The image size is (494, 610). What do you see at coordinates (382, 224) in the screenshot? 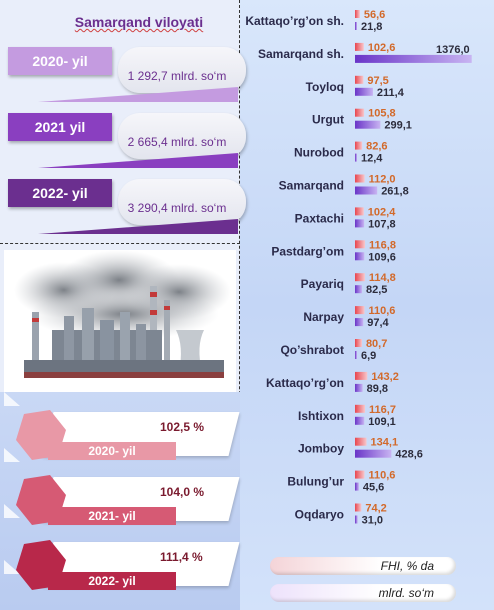
I see `value-label: 107,8` at bounding box center [382, 224].